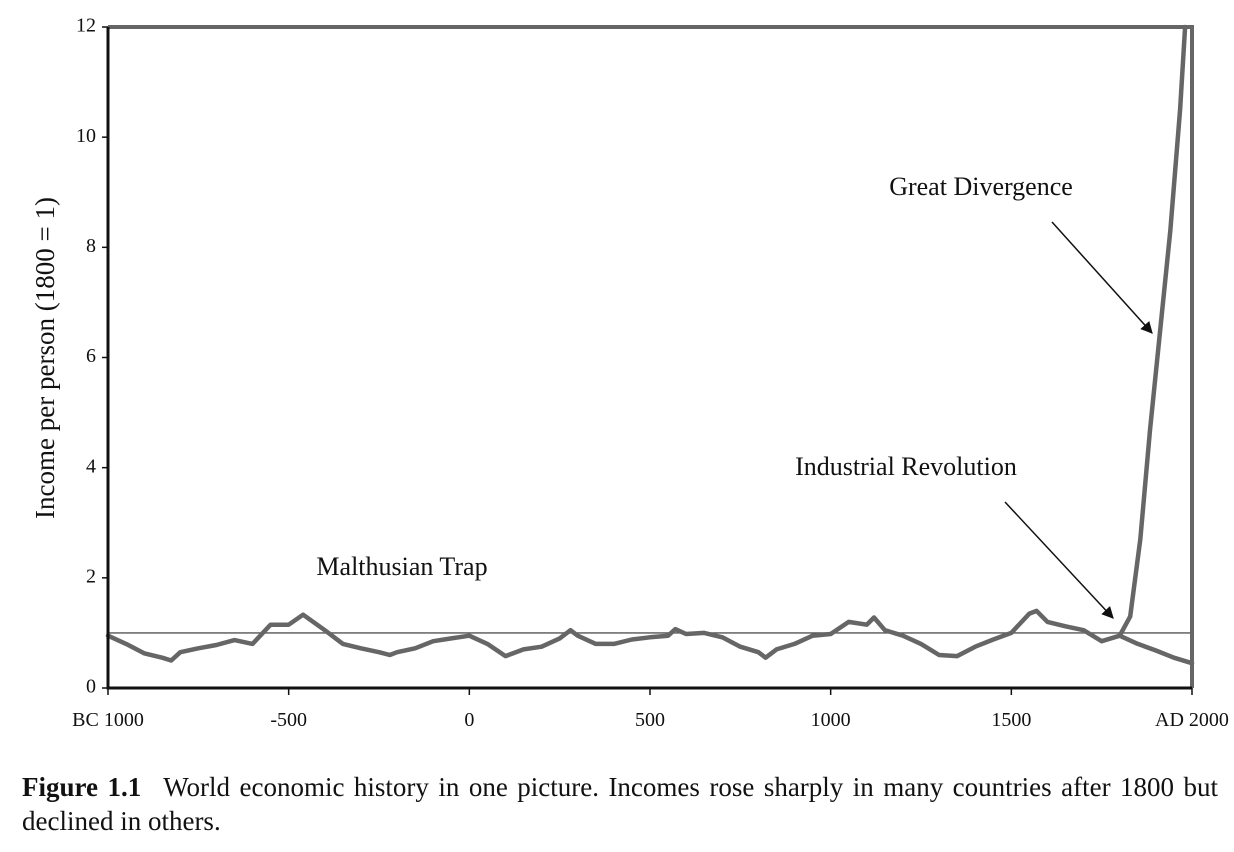 The width and height of the screenshot is (1234, 852). What do you see at coordinates (86, 136) in the screenshot?
I see `y-tick-label: 10` at bounding box center [86, 136].